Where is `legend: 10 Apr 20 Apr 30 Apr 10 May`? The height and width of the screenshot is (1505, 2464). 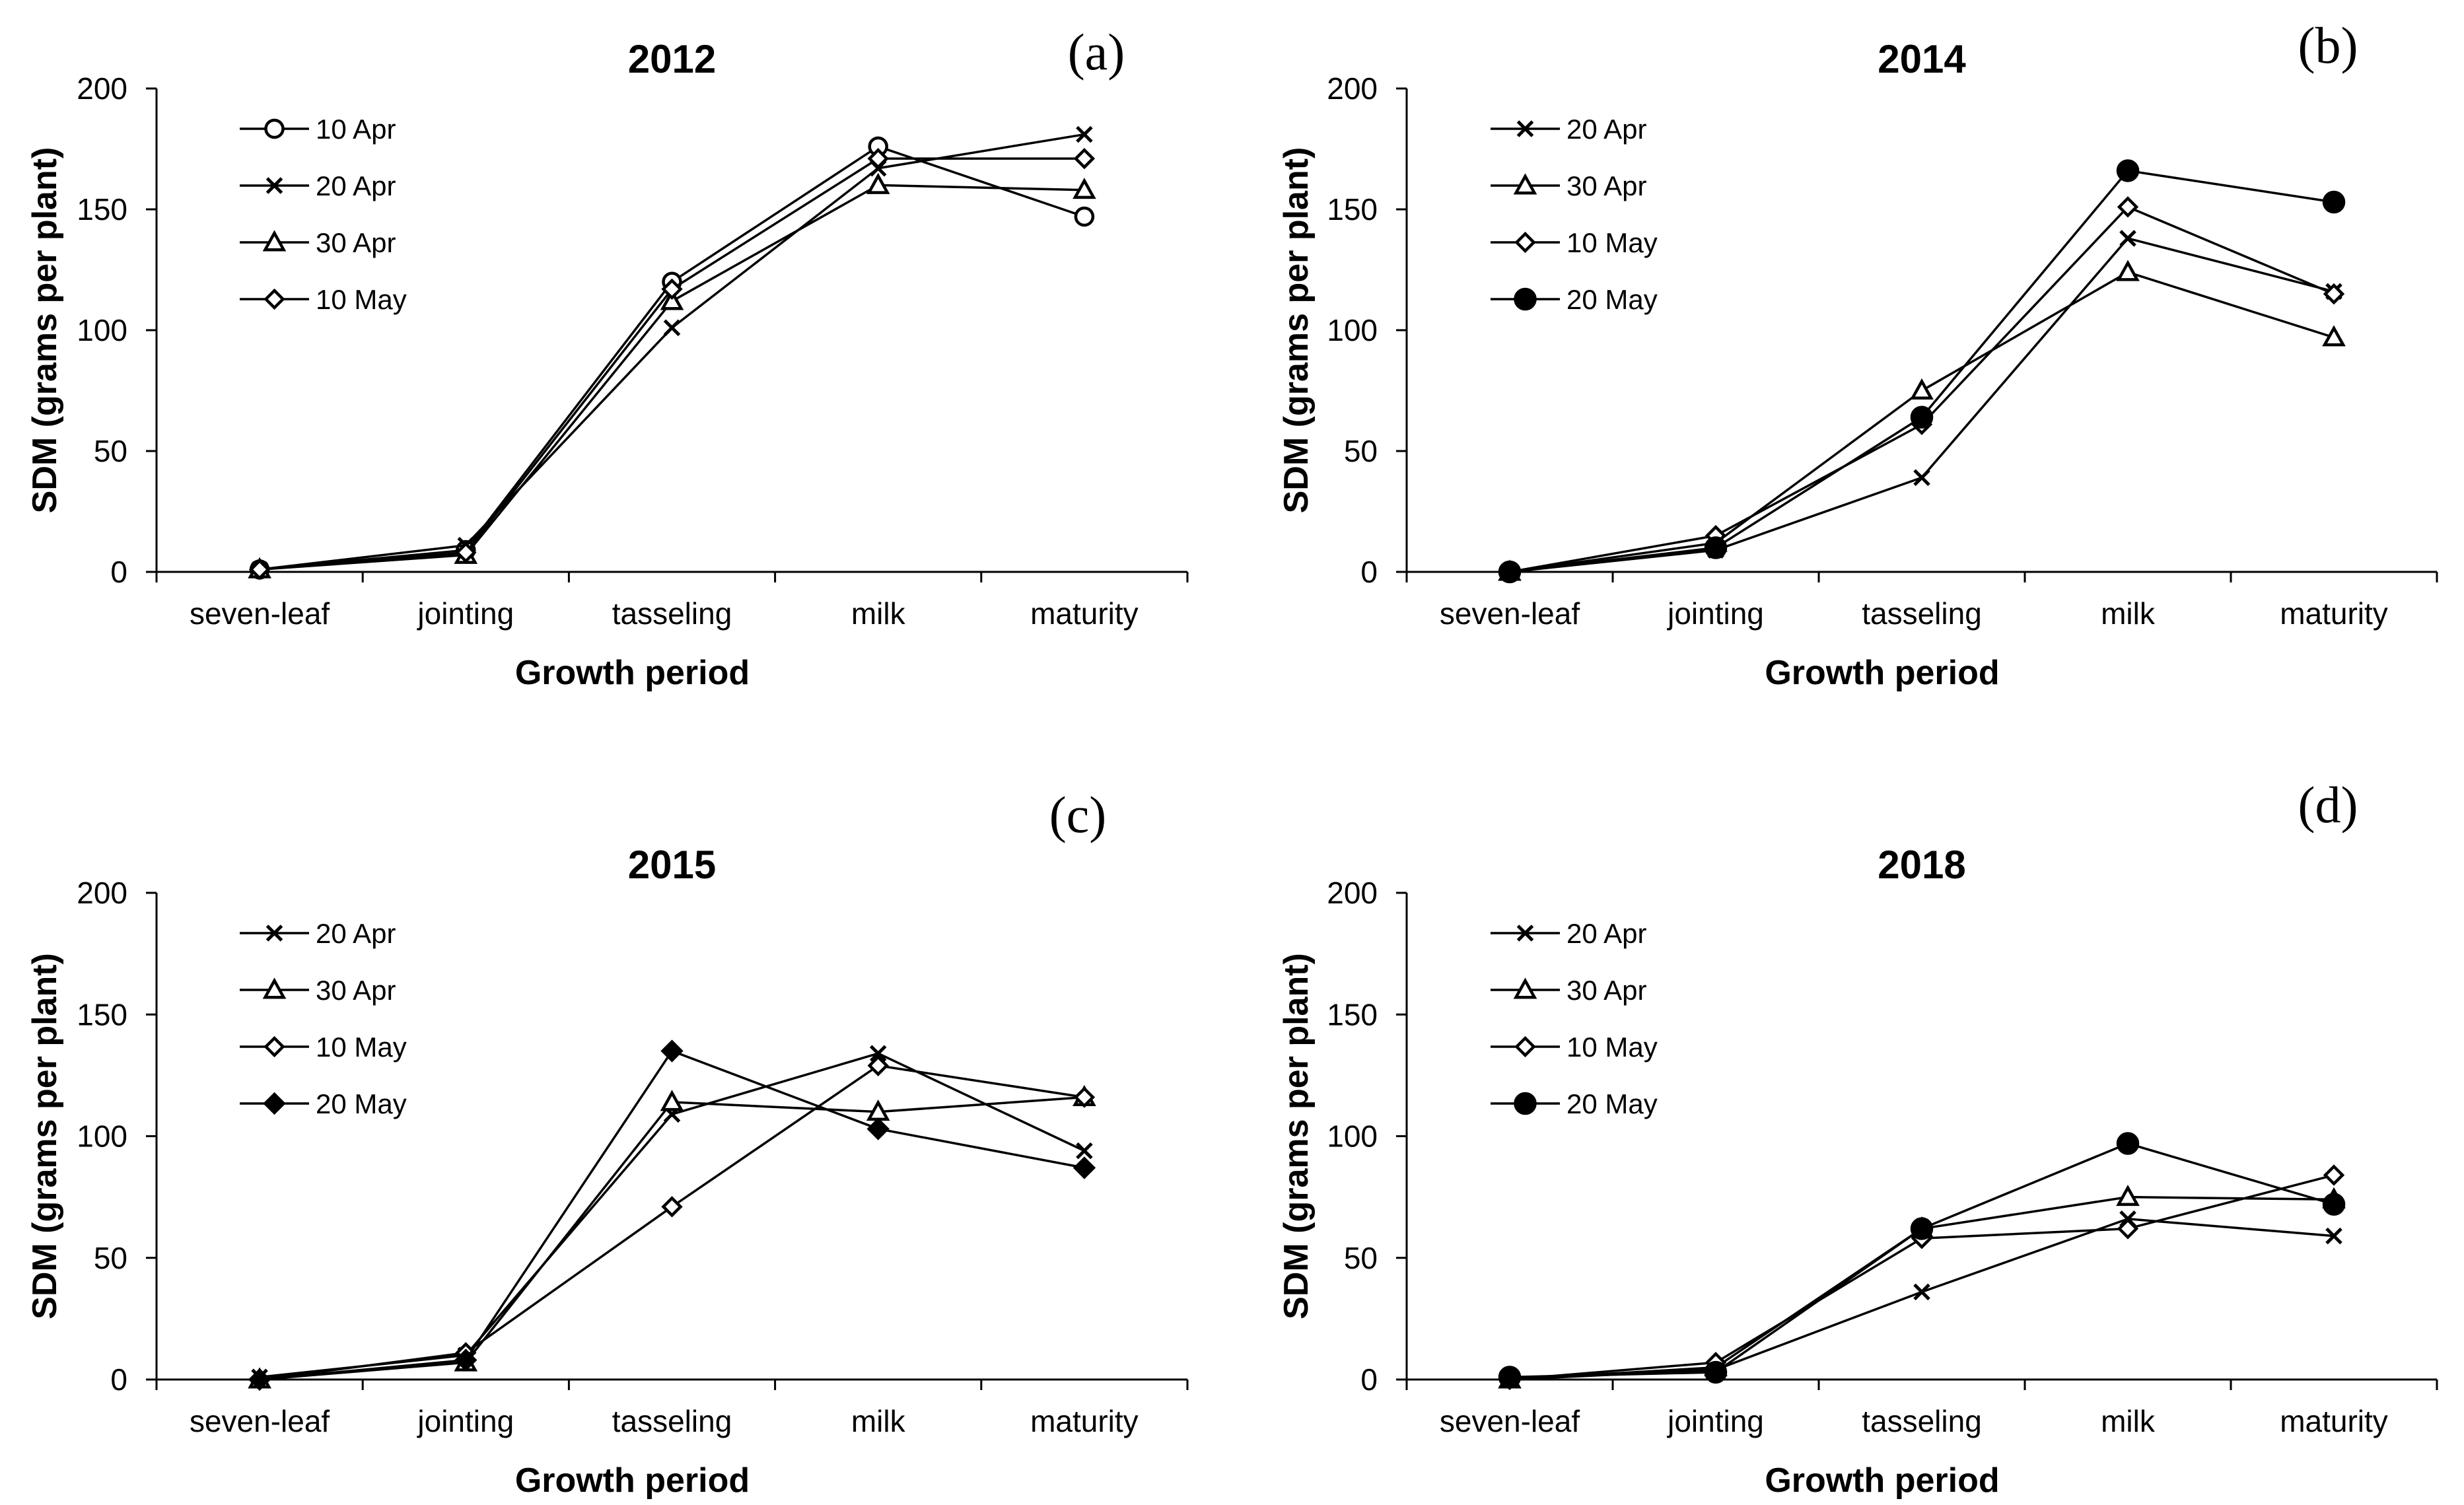
legend: 10 Apr 20 Apr 30 Apr 10 May is located at coordinates (323, 214).